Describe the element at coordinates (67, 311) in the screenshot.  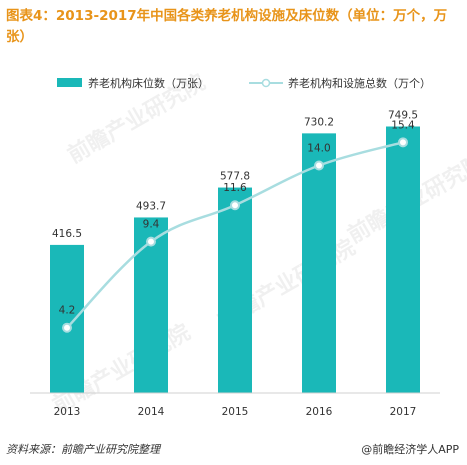
I see `line-value-label: 4.2` at that location.